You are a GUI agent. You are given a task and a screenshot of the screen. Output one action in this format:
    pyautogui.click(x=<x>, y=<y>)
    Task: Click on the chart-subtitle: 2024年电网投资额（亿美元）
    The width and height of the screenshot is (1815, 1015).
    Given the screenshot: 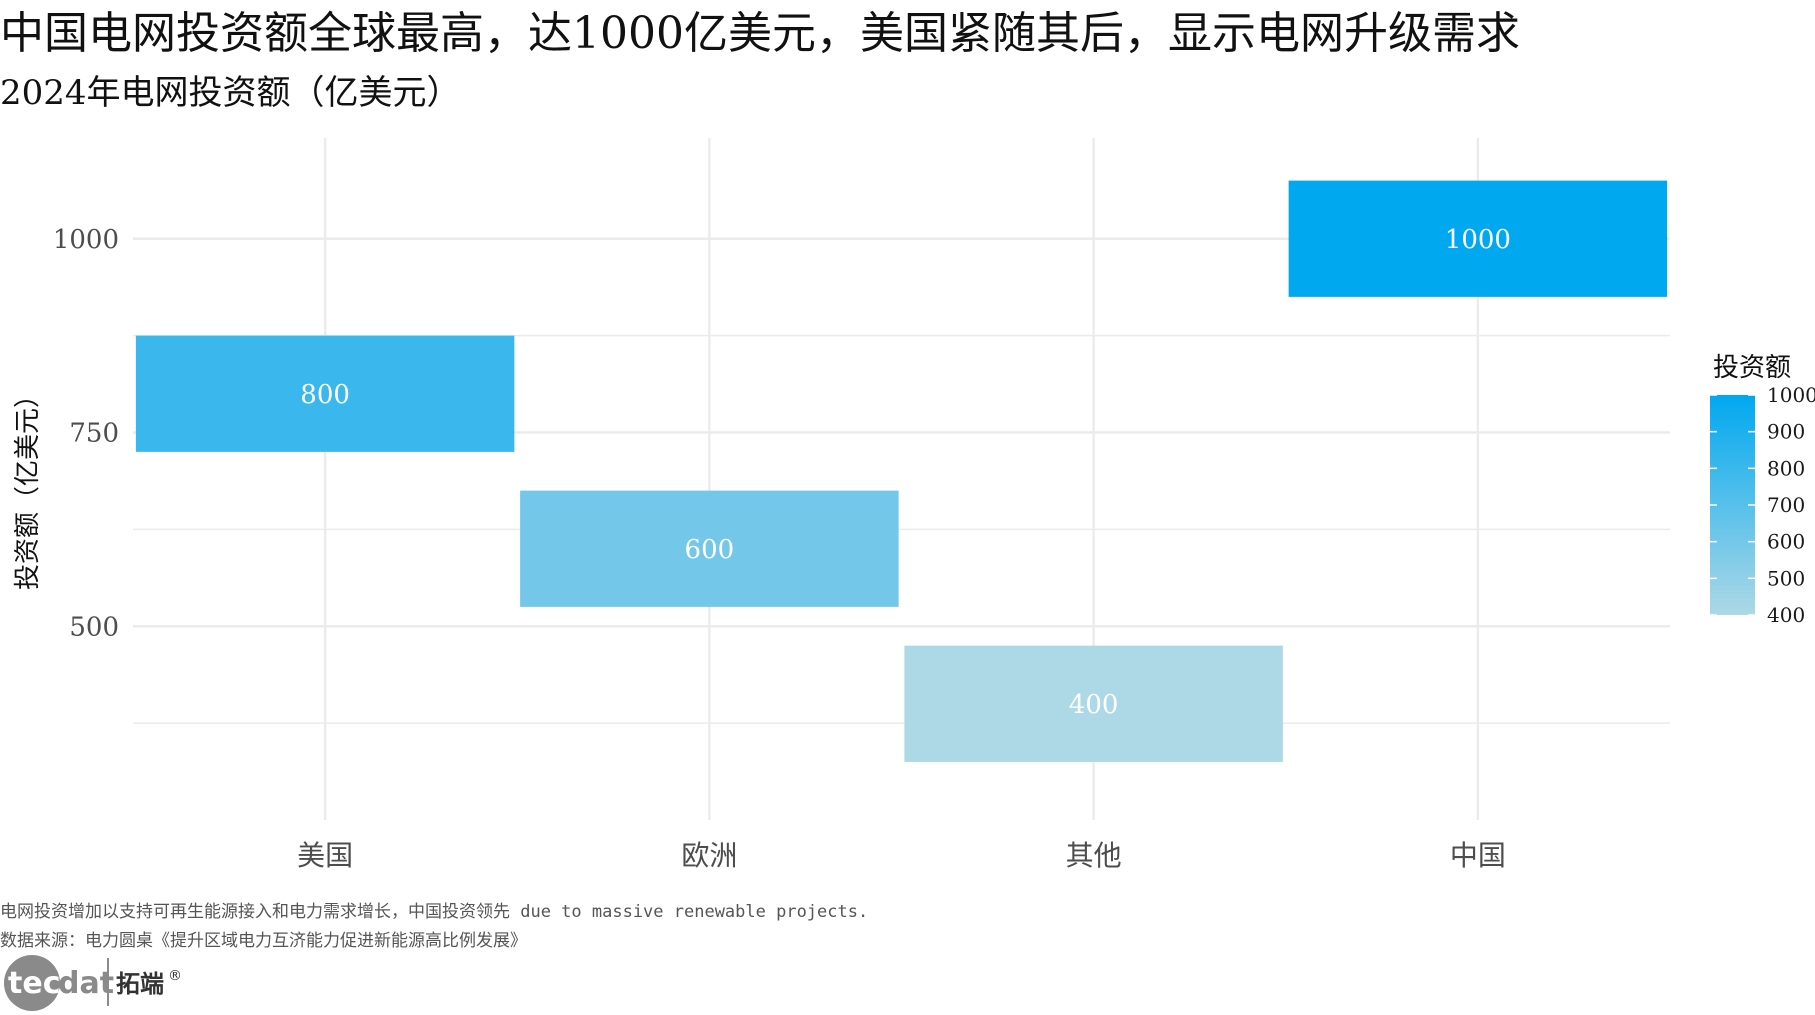 What is the action you would take?
    pyautogui.click(x=230, y=93)
    